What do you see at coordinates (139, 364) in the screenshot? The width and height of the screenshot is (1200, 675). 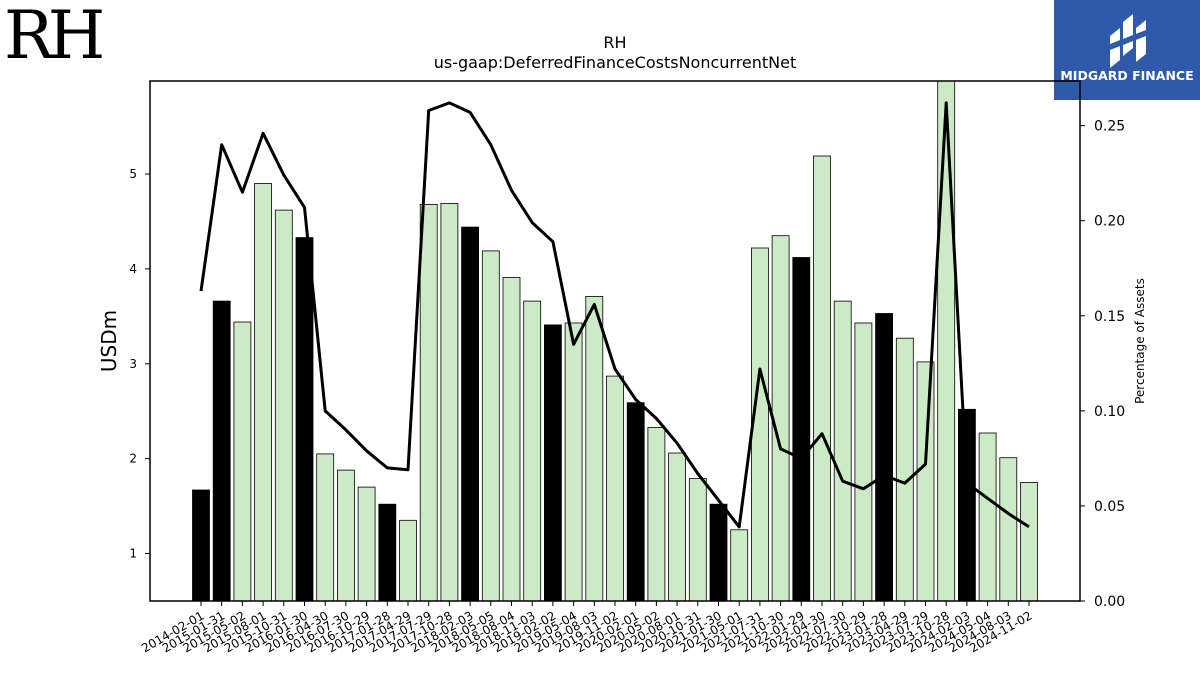 I see `left-axis: 1 2 3 4 5` at bounding box center [139, 364].